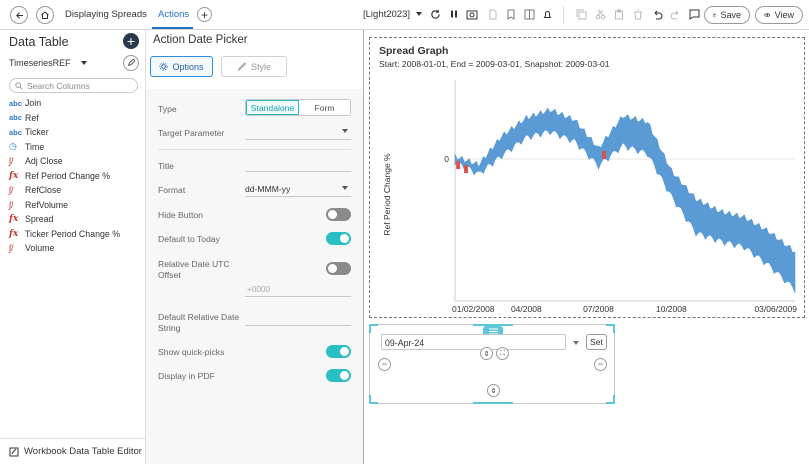 This screenshot has width=809, height=464. I want to click on format-value: dd-MMM-yy, so click(268, 189).